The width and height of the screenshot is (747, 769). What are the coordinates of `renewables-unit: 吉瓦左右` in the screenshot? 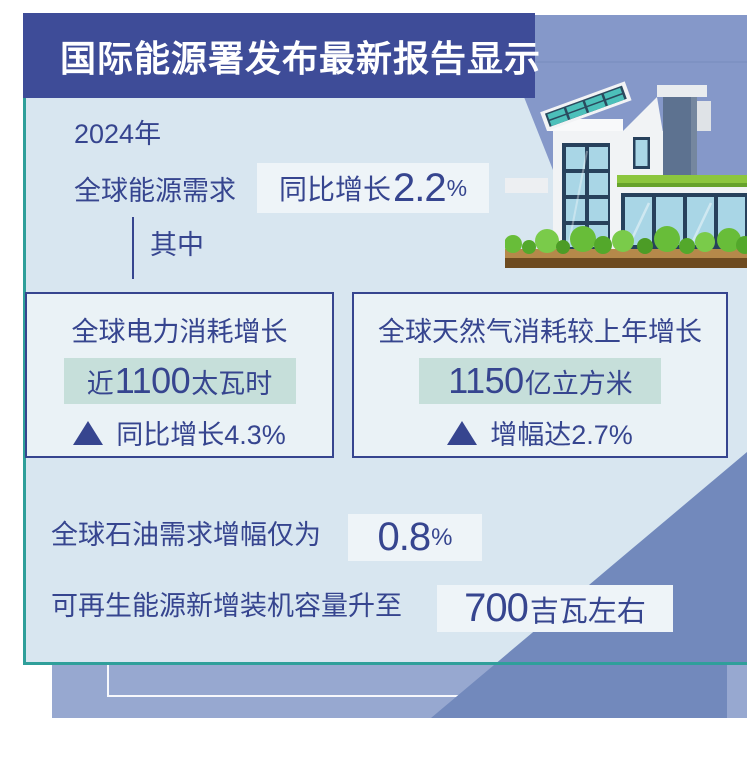 It's located at (587, 611).